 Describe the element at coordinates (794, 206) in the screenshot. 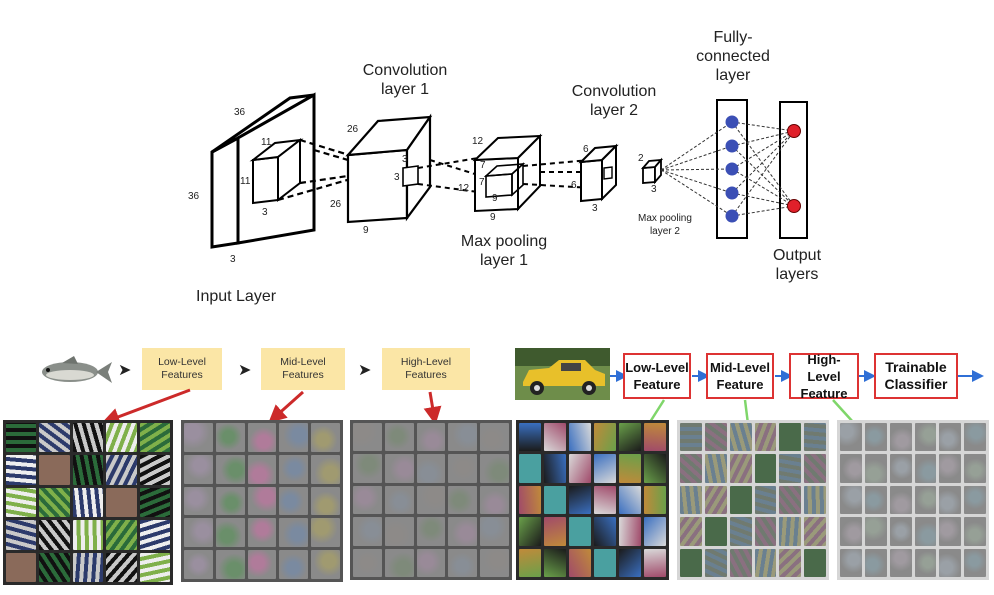

I see `output-node` at that location.